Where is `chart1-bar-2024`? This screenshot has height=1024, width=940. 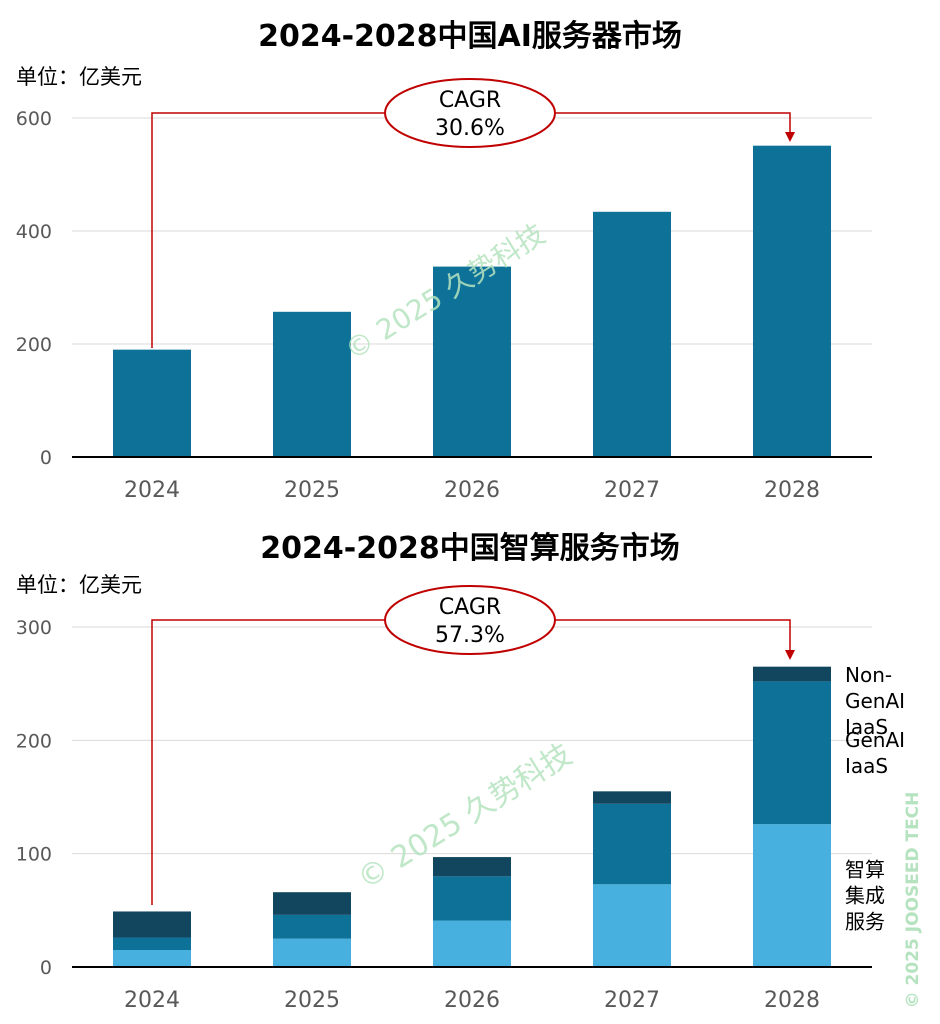
chart1-bar-2024 is located at coordinates (152, 403).